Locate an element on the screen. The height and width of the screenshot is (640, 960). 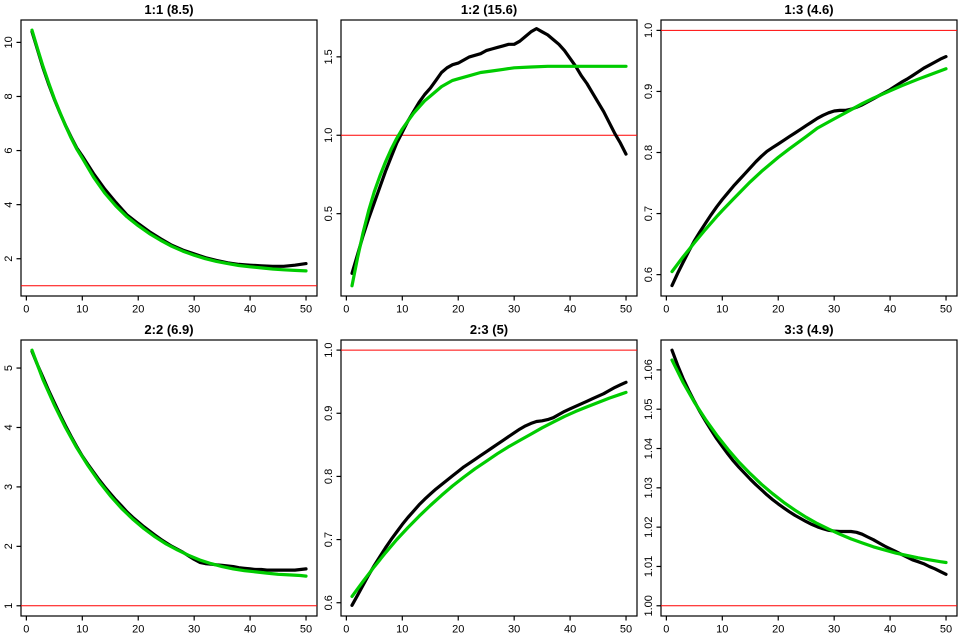
y-tick-label: 5 is located at coordinates (9, 368).